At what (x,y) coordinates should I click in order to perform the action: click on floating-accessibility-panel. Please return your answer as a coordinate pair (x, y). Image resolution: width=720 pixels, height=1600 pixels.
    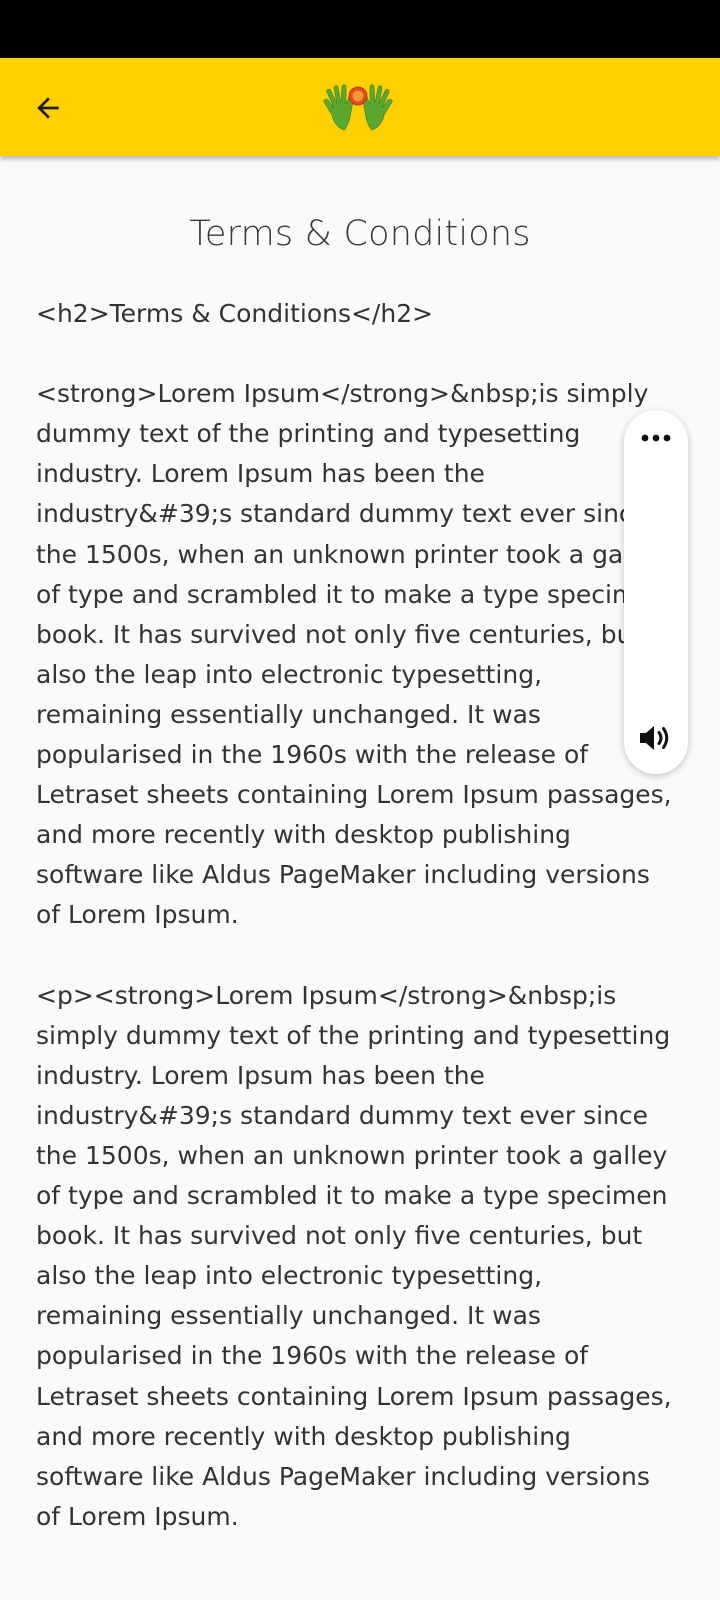
    Looking at the image, I should click on (656, 592).